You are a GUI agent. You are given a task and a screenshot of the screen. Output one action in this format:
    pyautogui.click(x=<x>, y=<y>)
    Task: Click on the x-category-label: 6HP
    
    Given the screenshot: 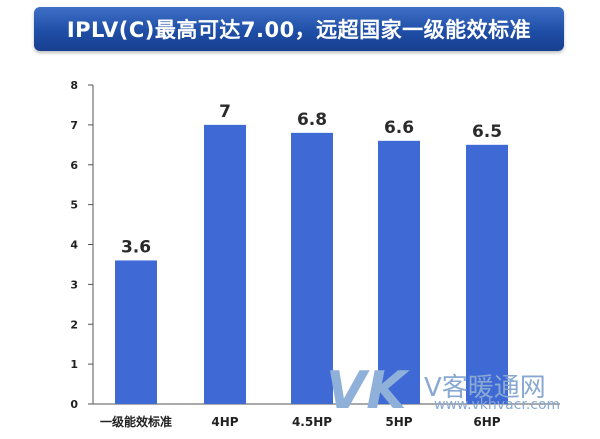 What is the action you would take?
    pyautogui.click(x=486, y=422)
    